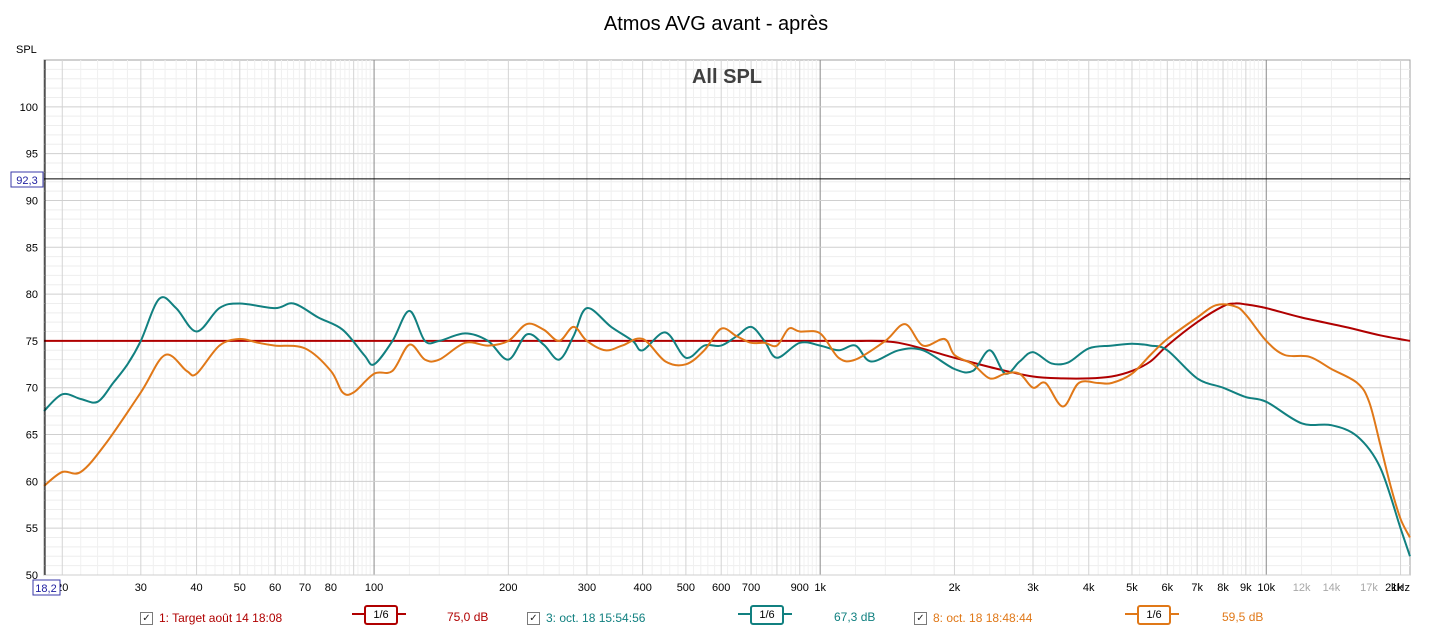 The height and width of the screenshot is (632, 1433). I want to click on cursor-y-label: 92,3, so click(26, 181).